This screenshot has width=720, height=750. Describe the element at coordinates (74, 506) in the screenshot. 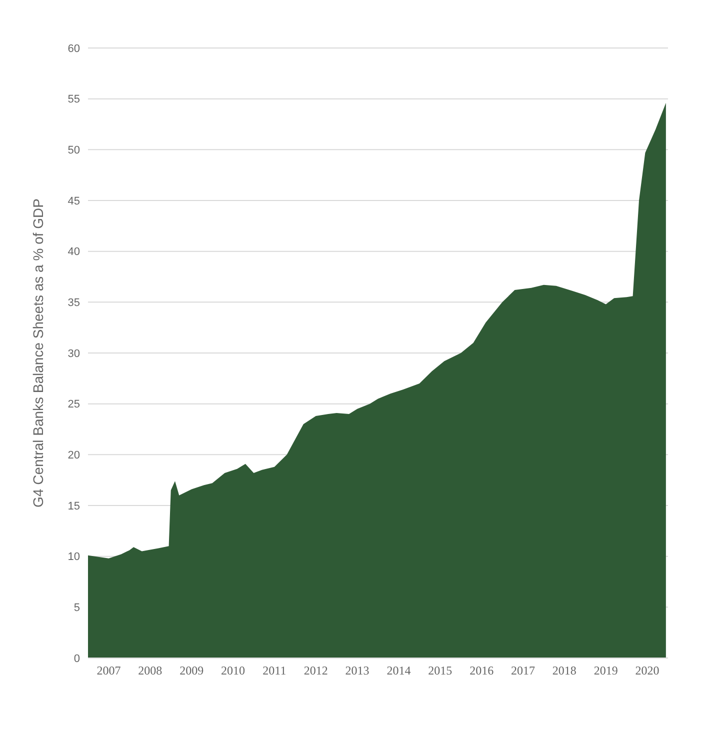

I see `y-tick-label: 15` at that location.